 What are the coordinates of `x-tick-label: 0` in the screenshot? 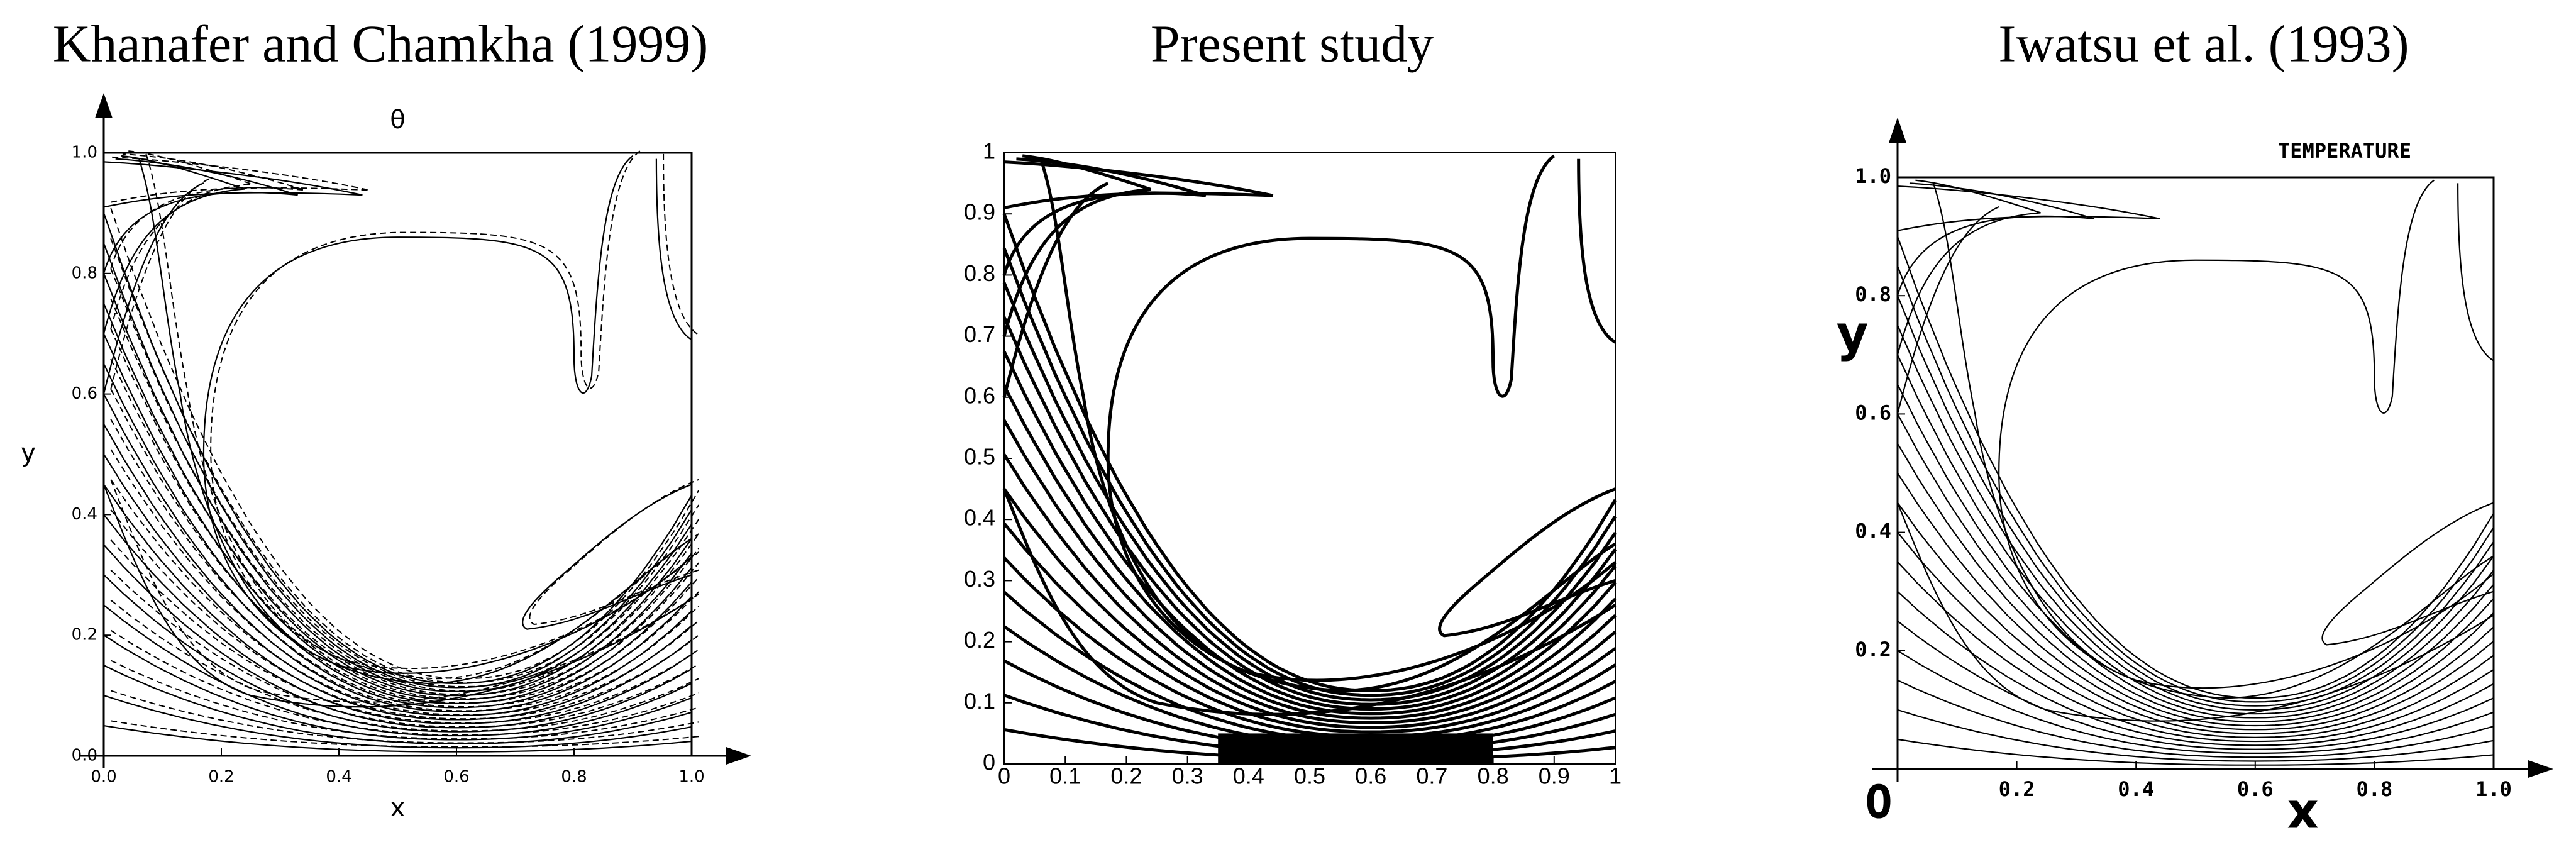 It's located at (1004, 776).